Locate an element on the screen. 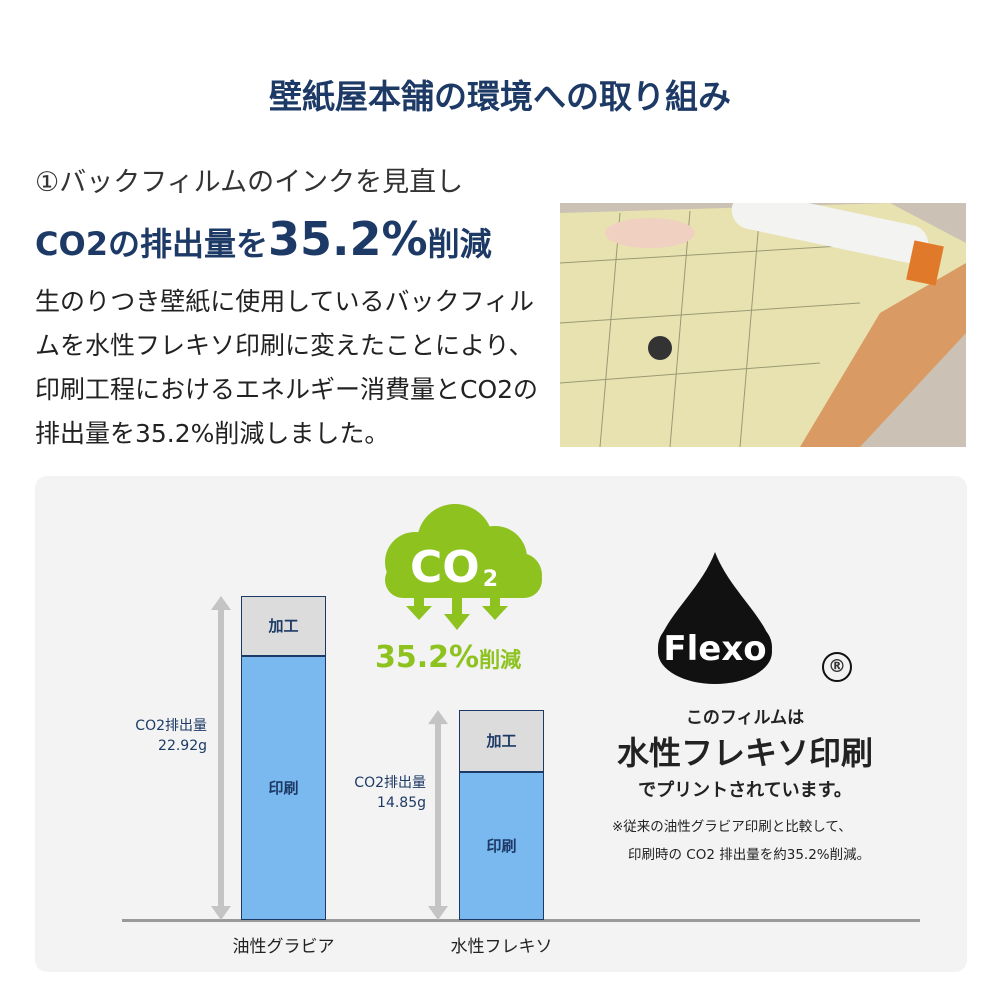 The height and width of the screenshot is (1000, 1000). cloud-sub: 2 is located at coordinates (490, 579).